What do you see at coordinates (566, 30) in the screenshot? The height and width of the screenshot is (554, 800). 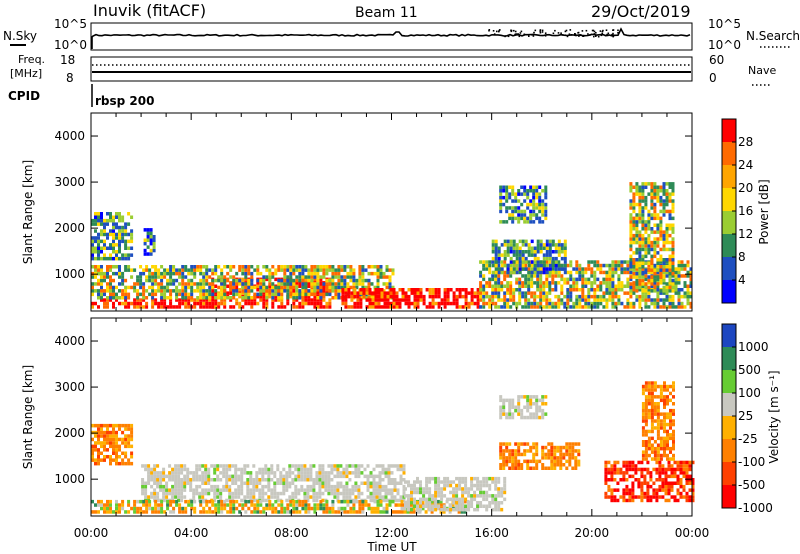 I see `nsearch-dot` at bounding box center [566, 30].